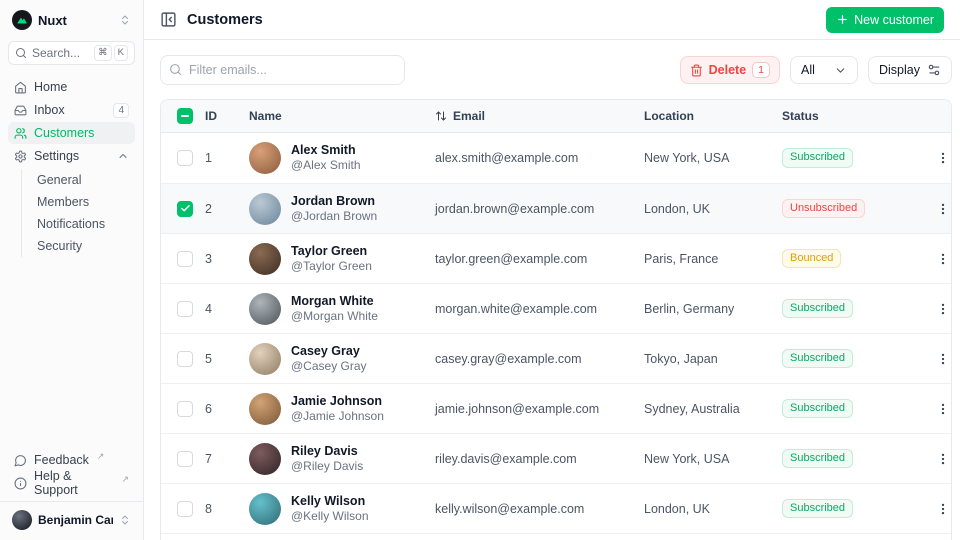 The image size is (960, 540). Describe the element at coordinates (51, 87) in the screenshot. I see `sidebar-item-label: Home` at that location.